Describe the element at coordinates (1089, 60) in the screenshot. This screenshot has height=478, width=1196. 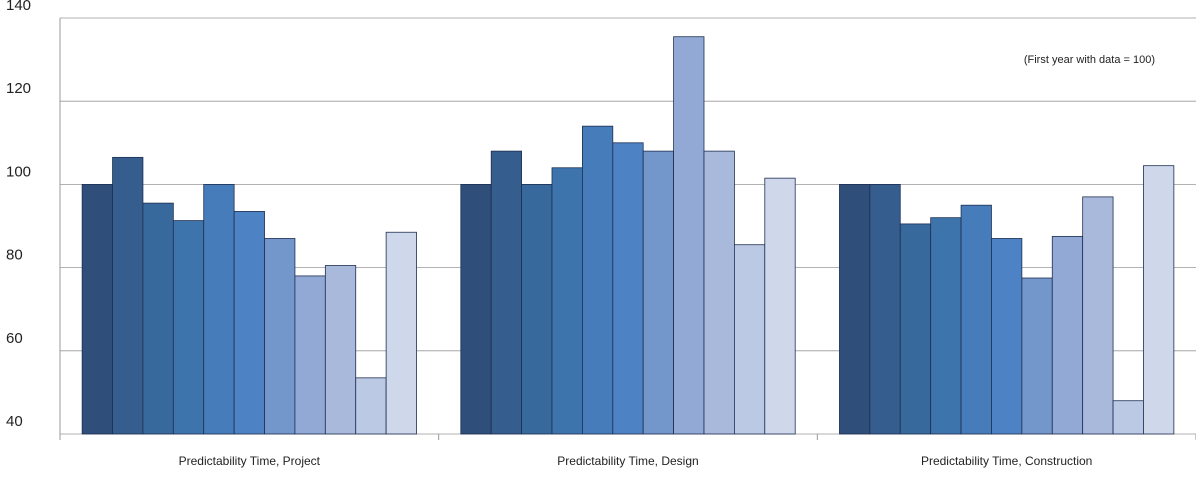
I see `annotation: (First year with data = 100)` at that location.